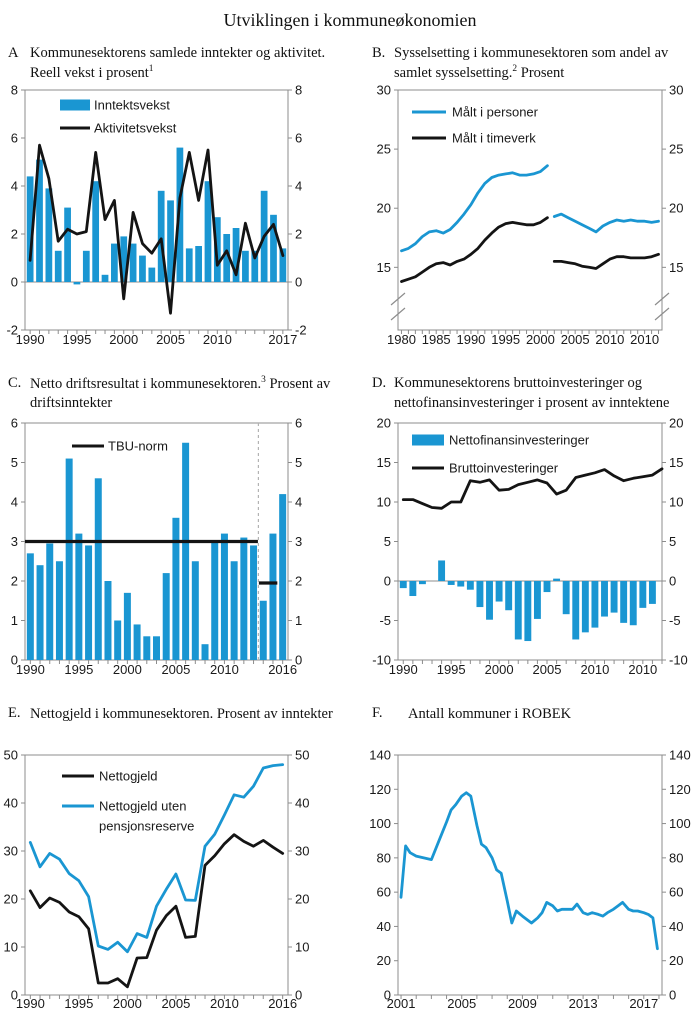 This screenshot has height=1031, width=700. What do you see at coordinates (384, 892) in the screenshot?
I see `svg-text: 60` at bounding box center [384, 892].